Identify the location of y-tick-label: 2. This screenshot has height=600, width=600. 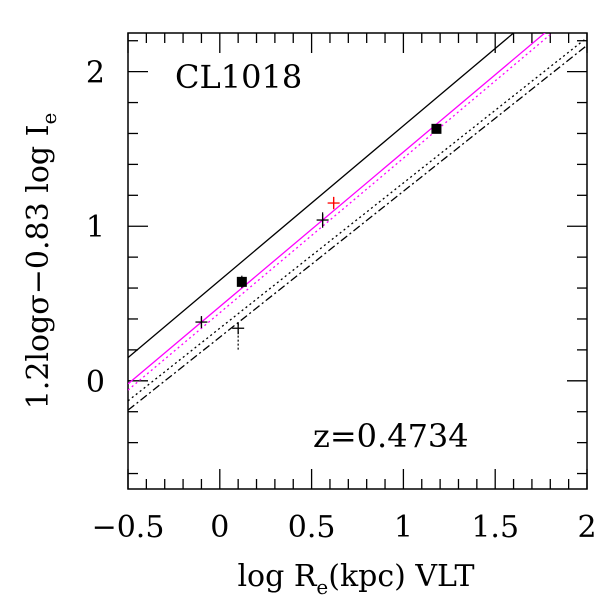
(95, 73).